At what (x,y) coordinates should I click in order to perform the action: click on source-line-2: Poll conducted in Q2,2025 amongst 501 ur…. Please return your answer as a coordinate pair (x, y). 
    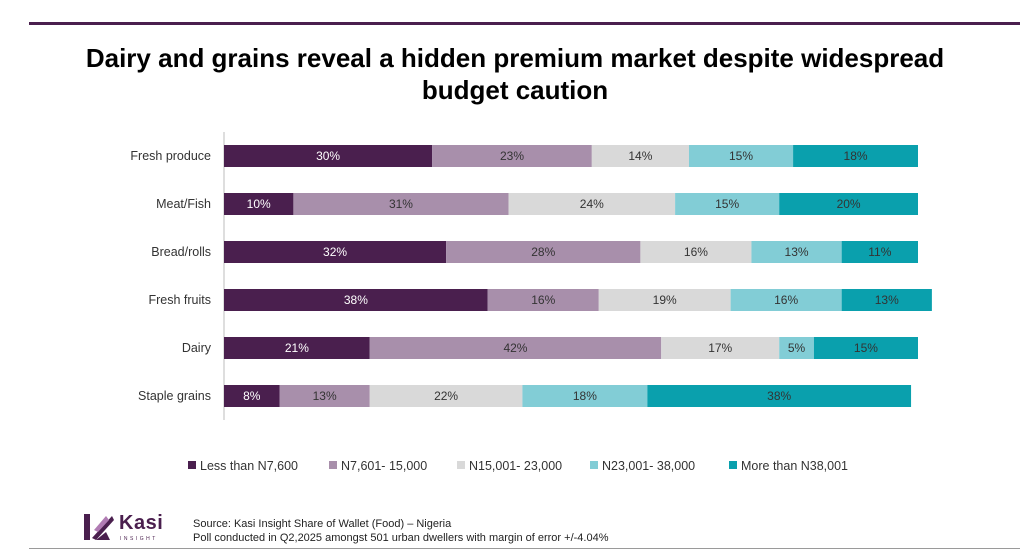
    Looking at the image, I should click on (401, 538).